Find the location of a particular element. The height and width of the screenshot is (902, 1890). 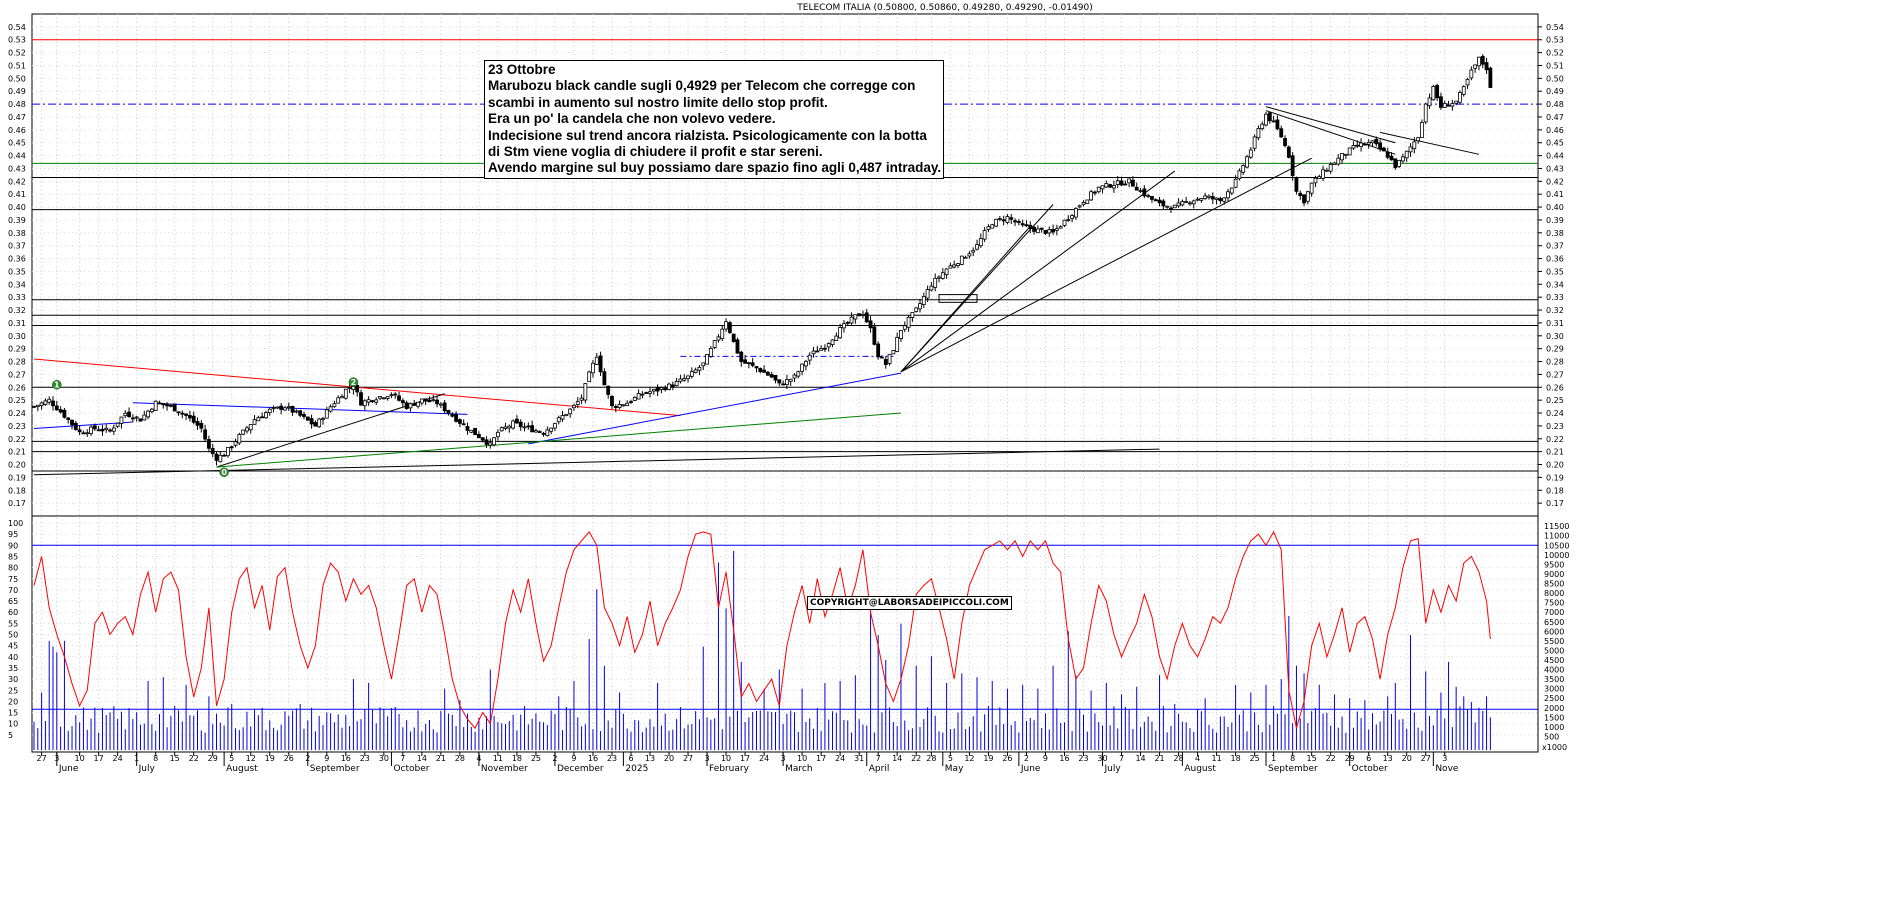

x-day-tick: 19 is located at coordinates (270, 758).